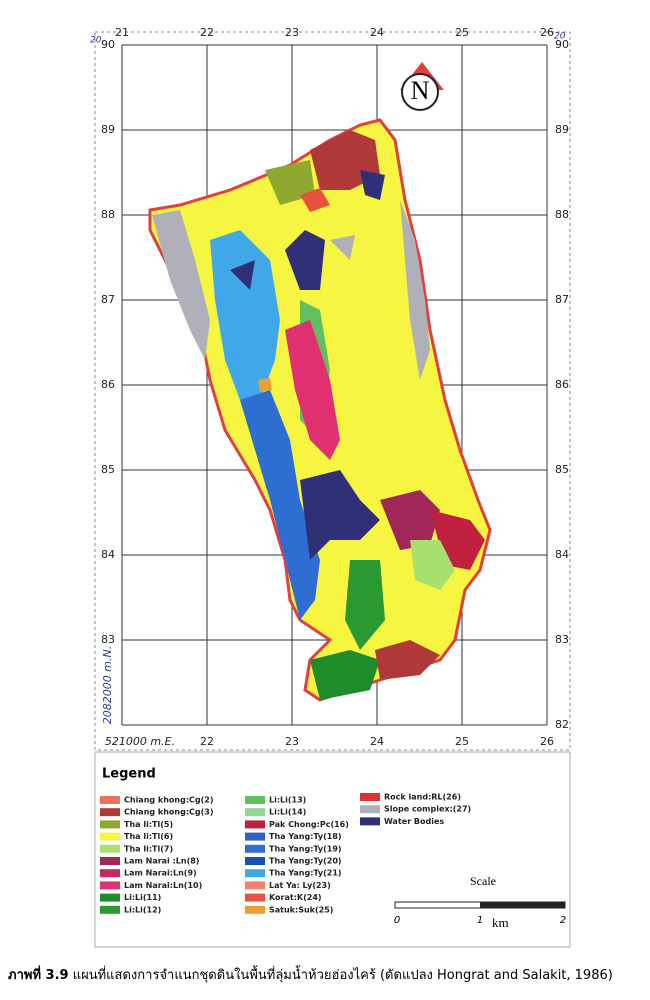 This screenshot has height=1000, width=650. Describe the element at coordinates (108, 214) in the screenshot. I see `y-label-left: 88` at that location.